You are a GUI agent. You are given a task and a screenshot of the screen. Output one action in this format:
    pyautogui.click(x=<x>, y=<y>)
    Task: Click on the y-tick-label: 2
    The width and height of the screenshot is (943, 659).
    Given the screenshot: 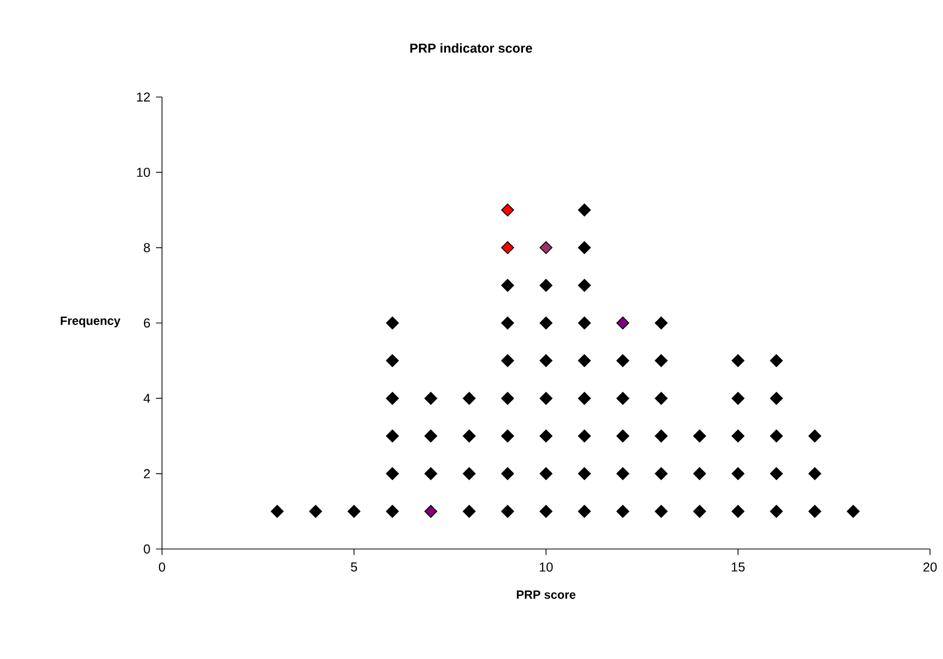 What is the action you would take?
    pyautogui.click(x=147, y=473)
    